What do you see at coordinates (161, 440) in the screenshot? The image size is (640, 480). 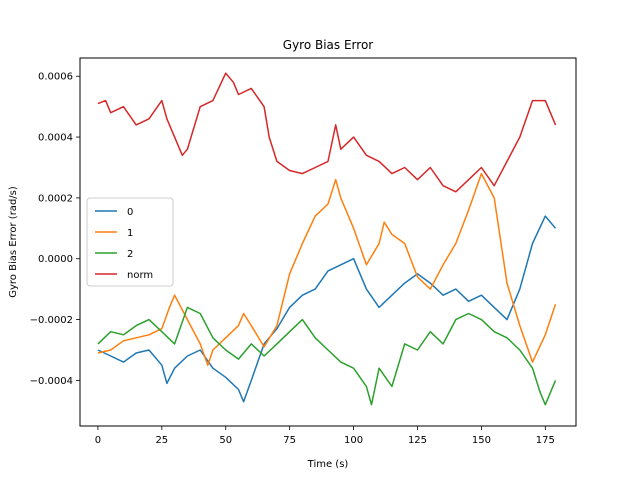 I see `x-tick-label: 25` at bounding box center [161, 440].